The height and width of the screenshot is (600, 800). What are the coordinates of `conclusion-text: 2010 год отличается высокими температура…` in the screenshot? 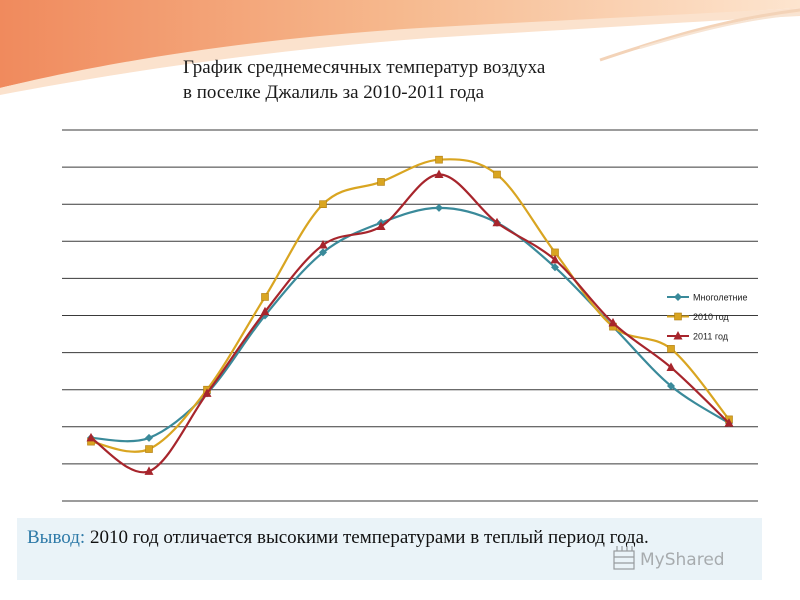 It's located at (369, 537).